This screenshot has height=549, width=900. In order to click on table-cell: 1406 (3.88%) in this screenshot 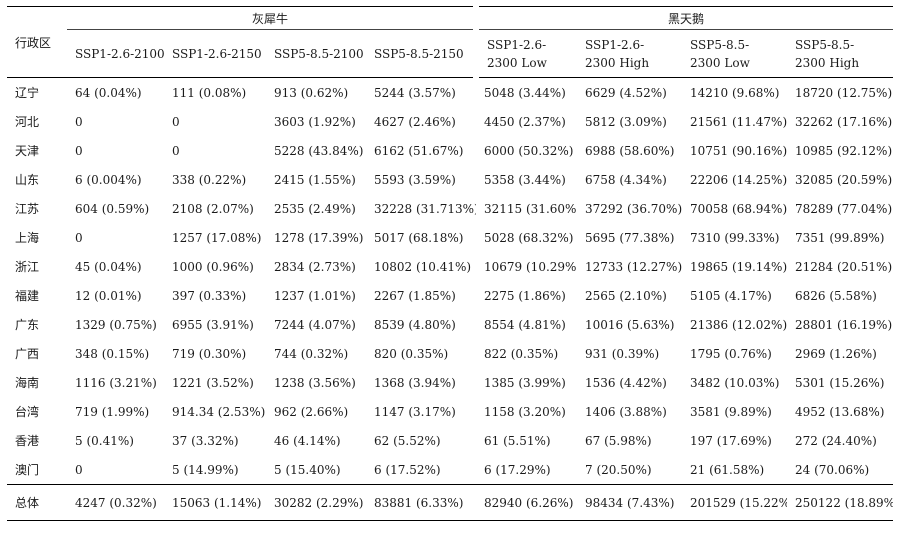, I will do `click(626, 411)`.